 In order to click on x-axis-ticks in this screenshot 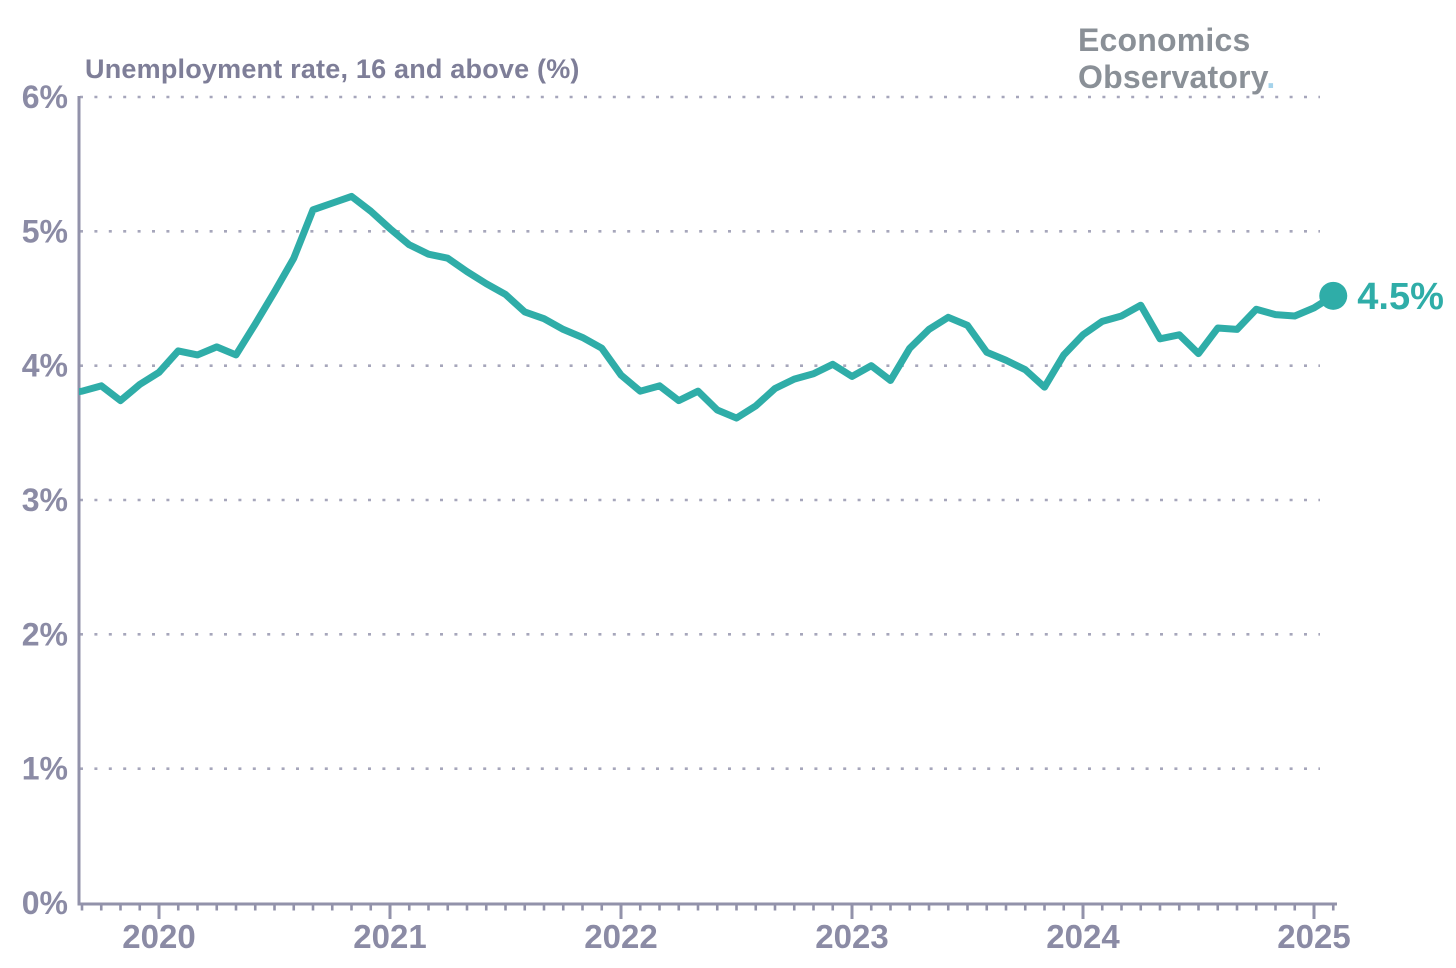, I will do `click(707, 911)`.